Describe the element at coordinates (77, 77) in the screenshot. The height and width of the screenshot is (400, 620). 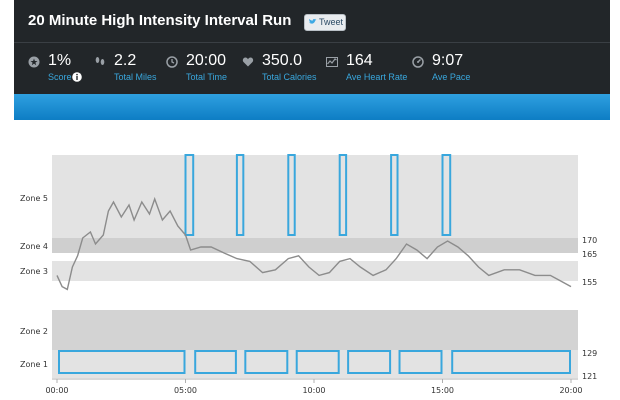
I see `info-icon` at that location.